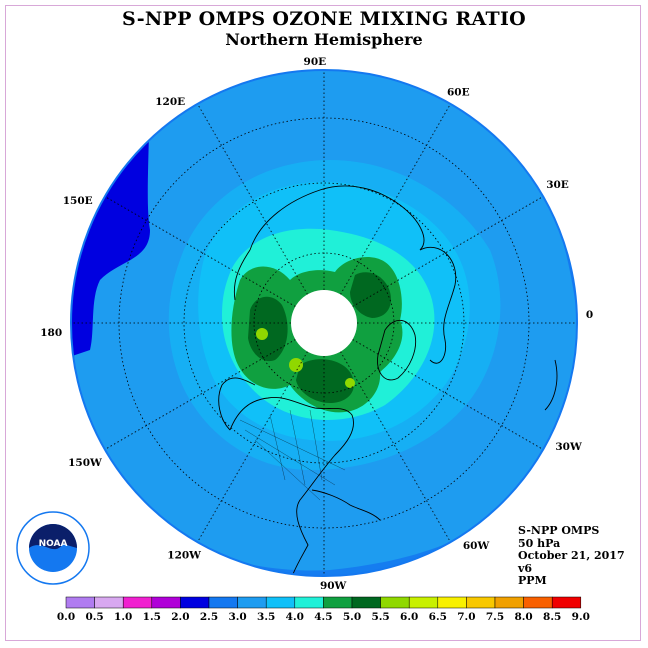 Image resolution: width=648 pixels, height=648 pixels. Describe the element at coordinates (123, 617) in the screenshot. I see `colorbar-label: 1.0` at that location.